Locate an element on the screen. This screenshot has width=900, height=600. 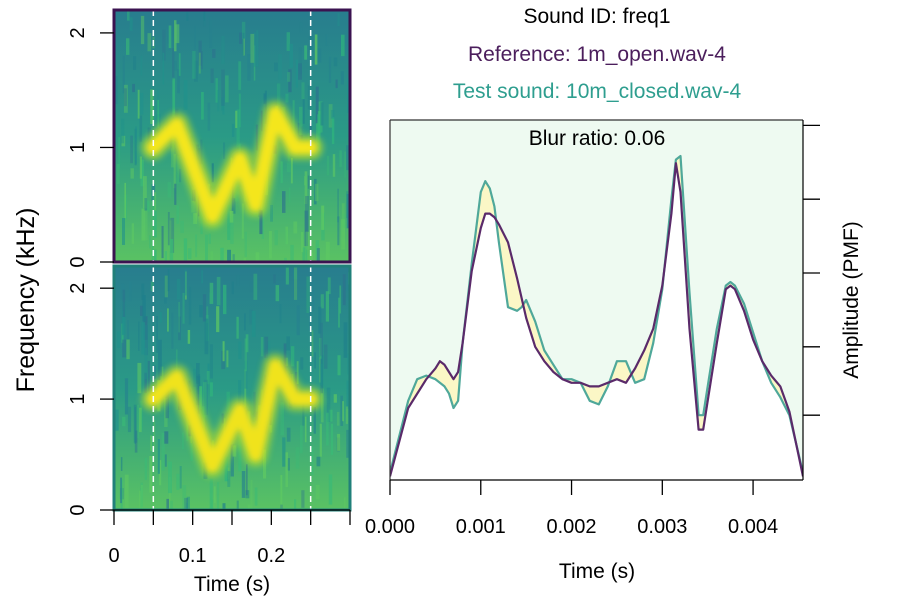
sound-id-title: Sound ID: freq1 is located at coordinates (596, 16).